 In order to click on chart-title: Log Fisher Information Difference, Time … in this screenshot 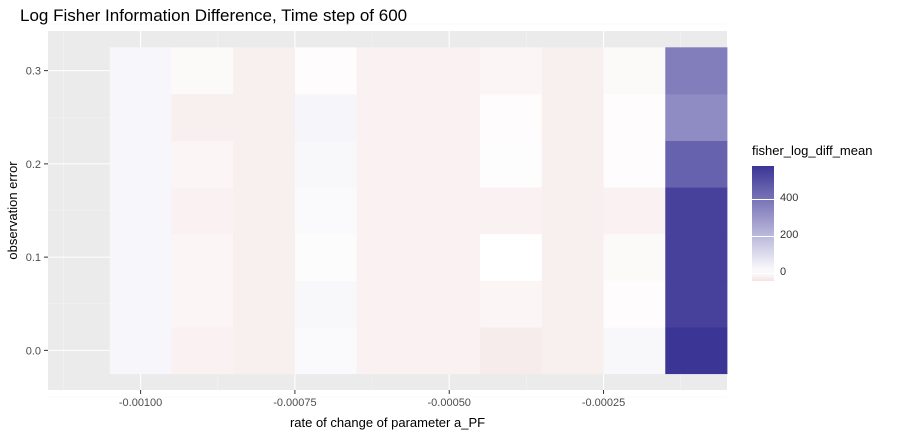, I will do `click(214, 15)`.